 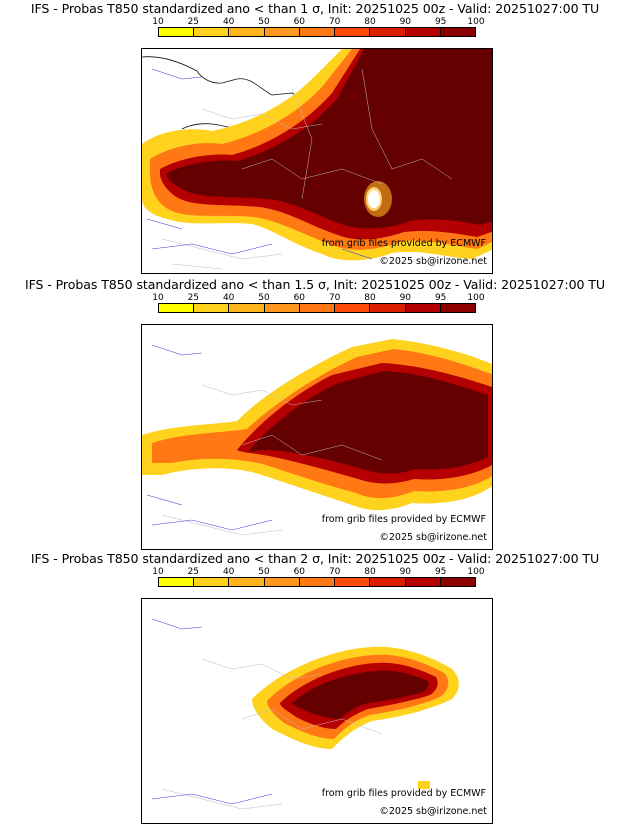 What do you see at coordinates (374, 199) in the screenshot?
I see `low-probability-hole` at bounding box center [374, 199].